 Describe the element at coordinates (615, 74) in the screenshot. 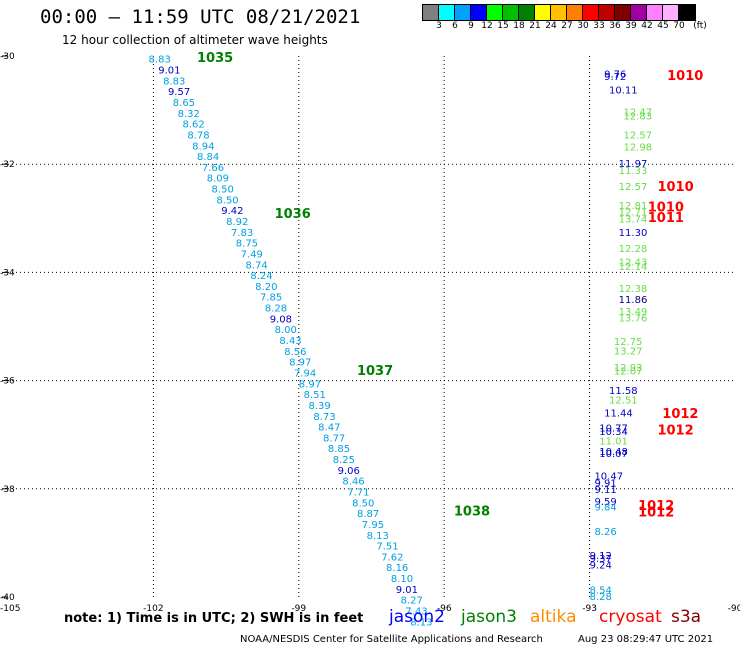

I see `swh-value-east-track: 9.76` at that location.